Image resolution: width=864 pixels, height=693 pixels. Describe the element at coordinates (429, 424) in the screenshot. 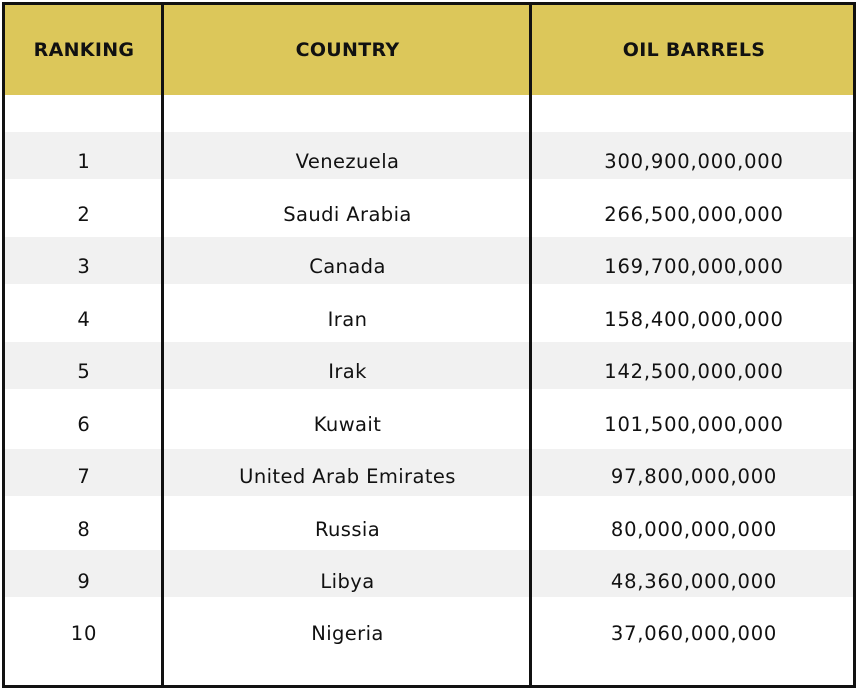

I see `table-row: 6 Kuwait 101,500,000,000` at that location.